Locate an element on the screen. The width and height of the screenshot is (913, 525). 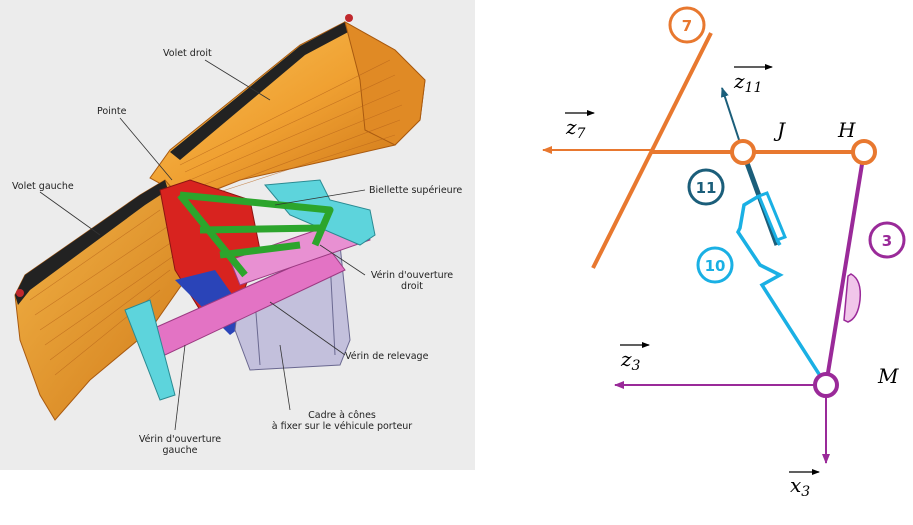
point-label-J: J is located at coordinates (779, 130).